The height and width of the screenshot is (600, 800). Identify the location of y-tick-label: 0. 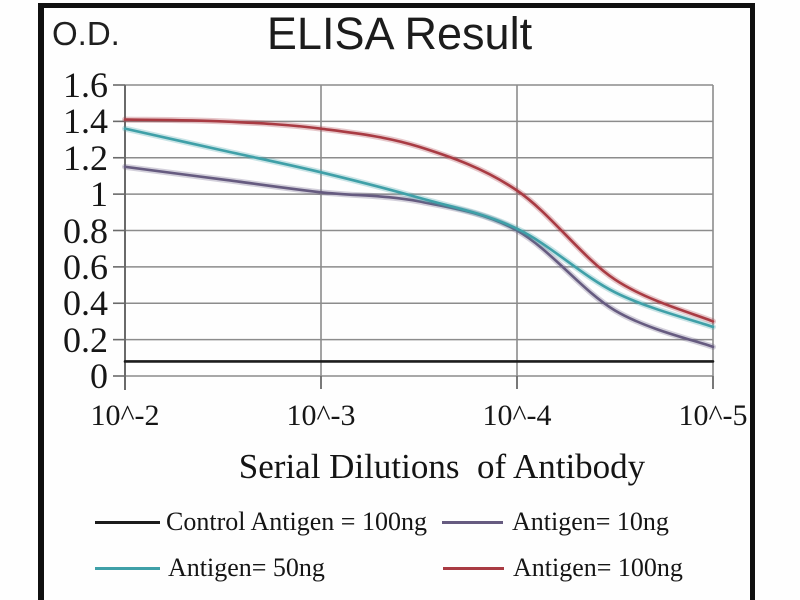
(99, 376).